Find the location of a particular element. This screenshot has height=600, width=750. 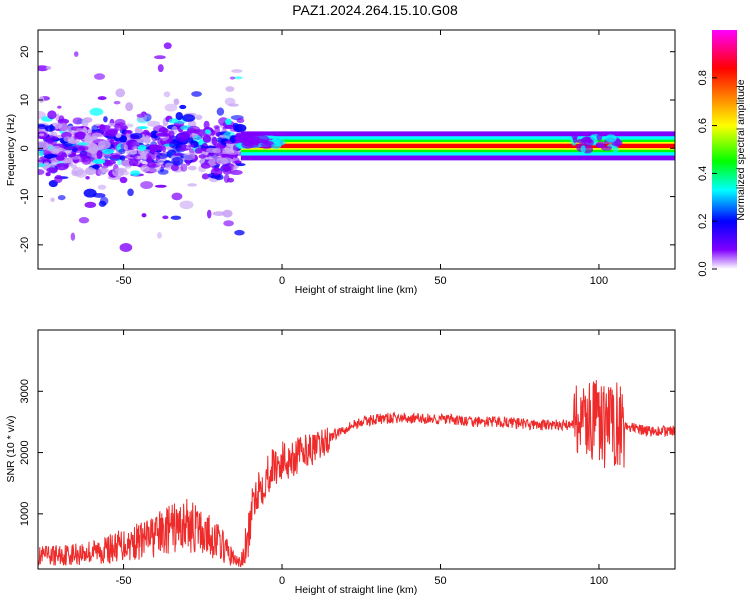

spectrogram-ytick-label: 20 is located at coordinates (25, 52).